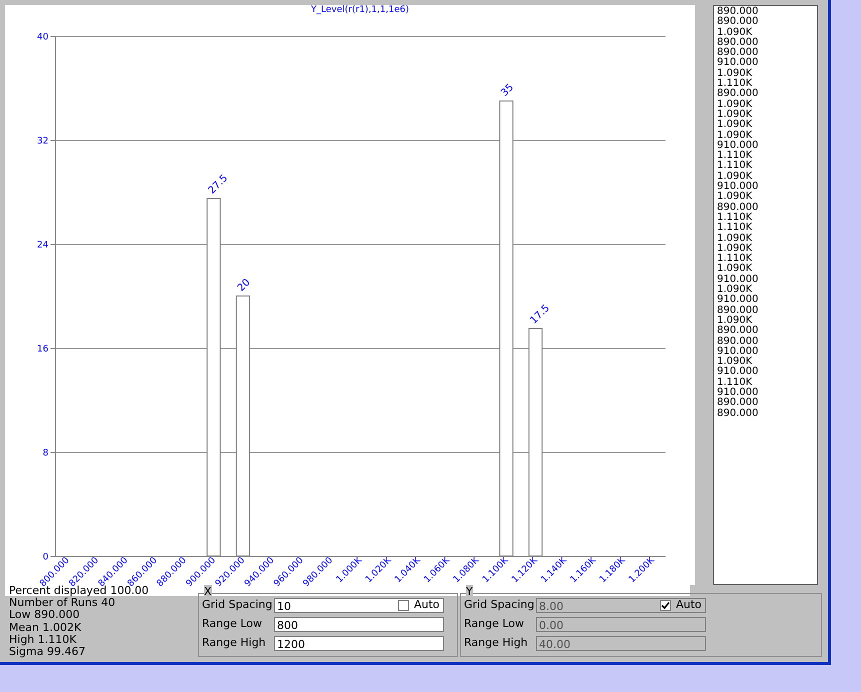 The height and width of the screenshot is (692, 861). What do you see at coordinates (284, 606) in the screenshot?
I see `text: 10` at bounding box center [284, 606].